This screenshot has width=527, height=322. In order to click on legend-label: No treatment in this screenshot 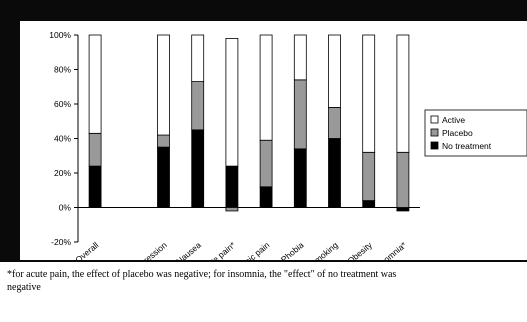, I will do `click(467, 146)`.